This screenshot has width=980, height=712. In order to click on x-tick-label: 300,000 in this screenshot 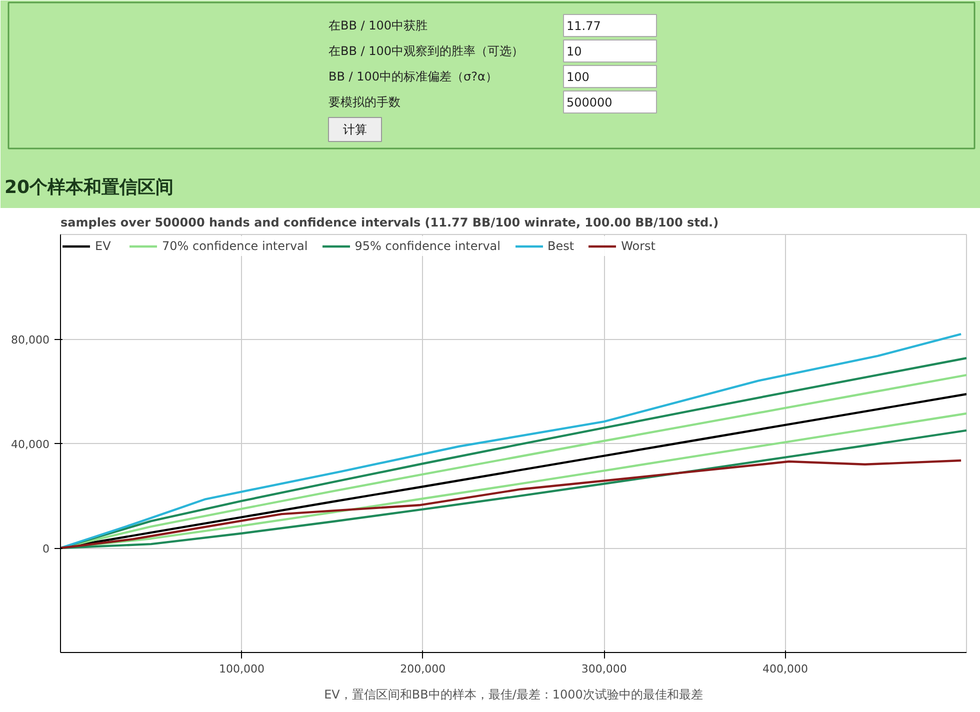, I will do `click(604, 669)`.